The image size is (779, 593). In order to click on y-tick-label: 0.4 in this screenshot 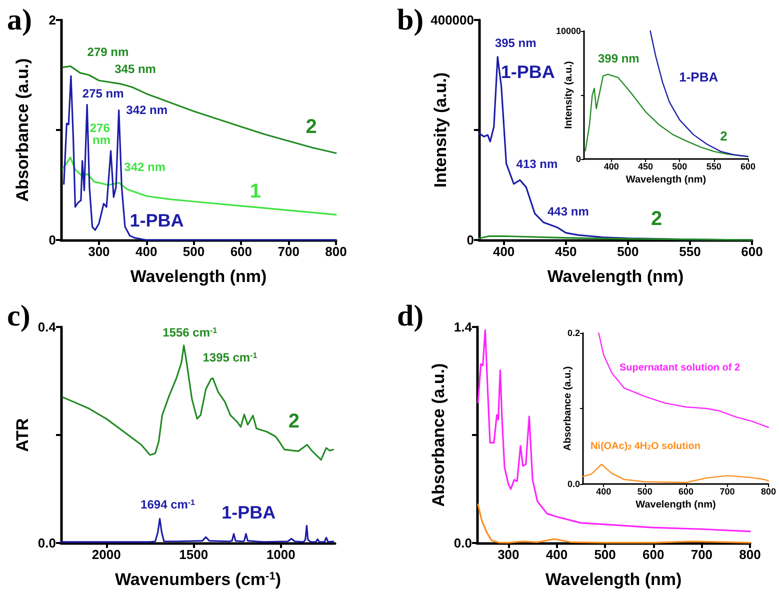, I will do `click(47, 327)`.